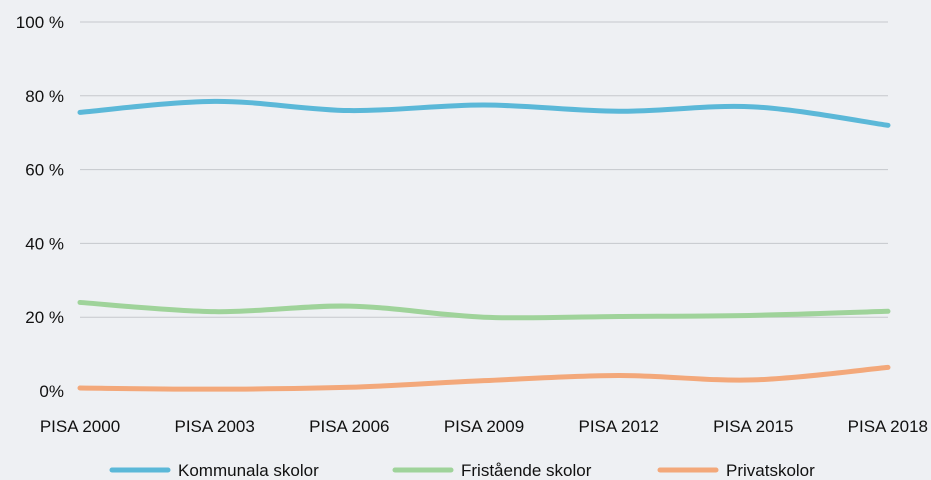  What do you see at coordinates (44, 317) in the screenshot?
I see `y-tick-label: 20 %` at bounding box center [44, 317].